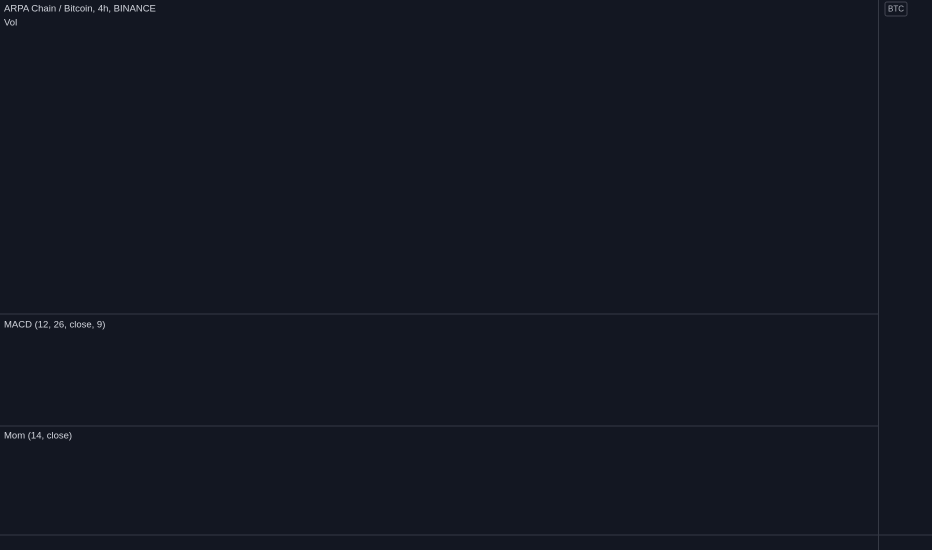 The image size is (932, 550). I want to click on symbol-title: ARPA Chain / Bitcoin, 4h, BINANCE, so click(80, 9).